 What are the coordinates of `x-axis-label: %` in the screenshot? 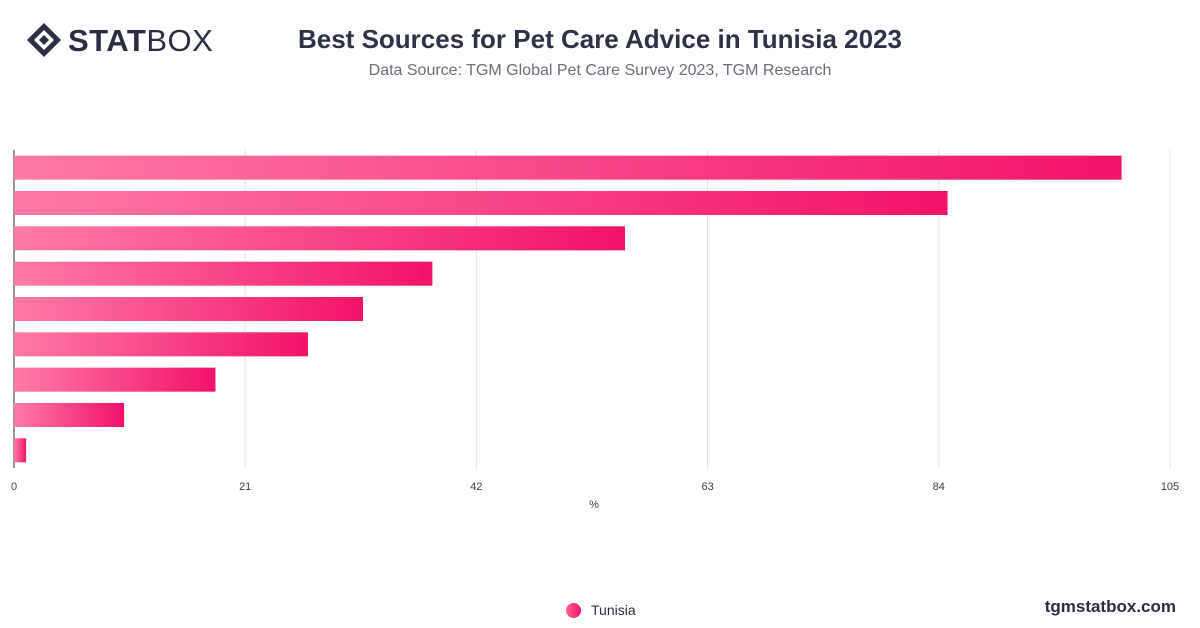 It's located at (594, 505).